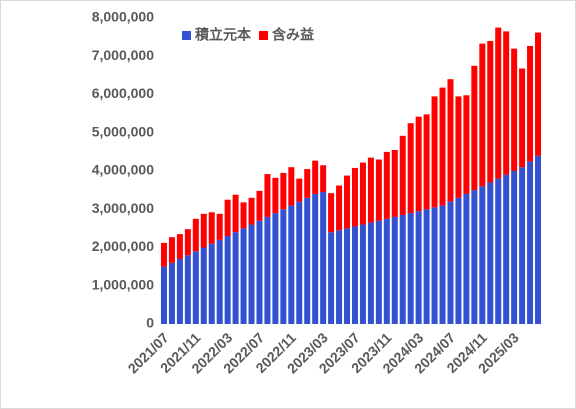  Describe the element at coordinates (150, 323) in the screenshot. I see `y-tick-label: 0` at that location.